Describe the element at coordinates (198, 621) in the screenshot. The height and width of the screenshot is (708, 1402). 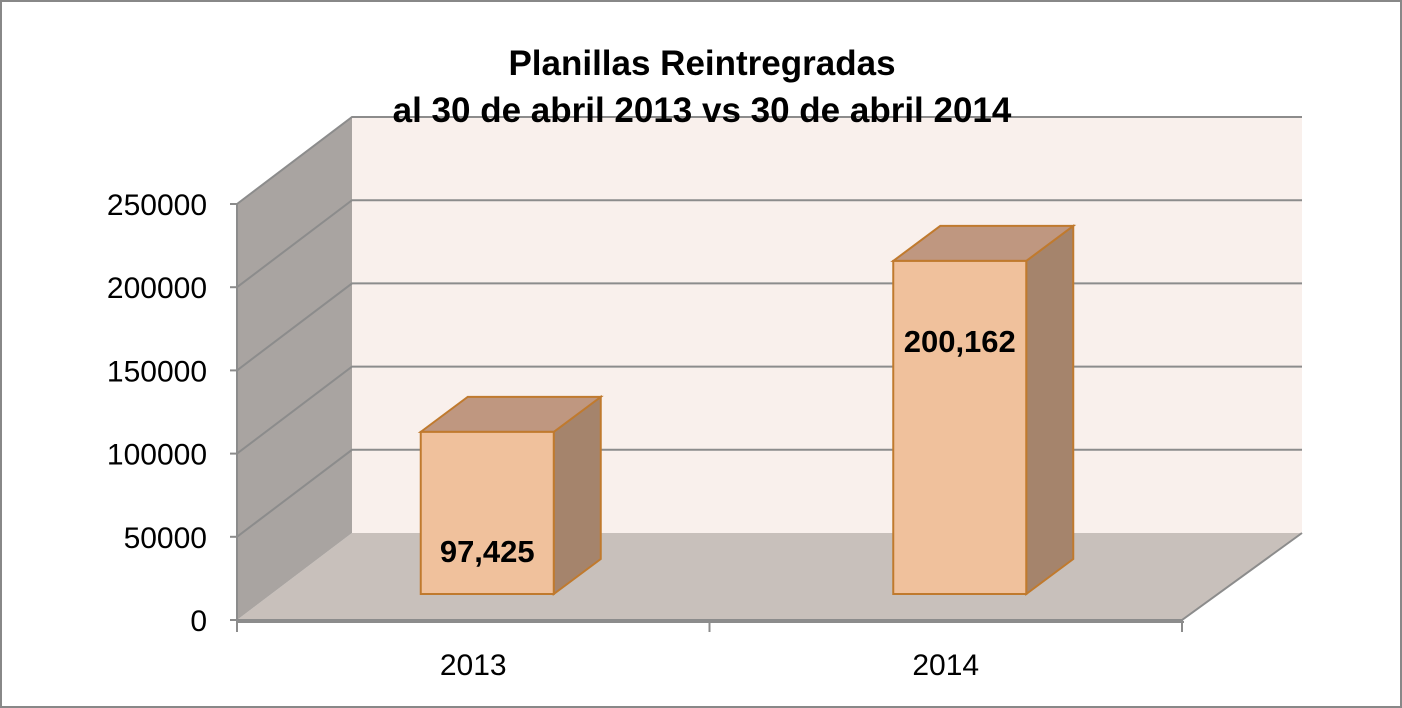
I see `y-tick-label: 0` at that location.